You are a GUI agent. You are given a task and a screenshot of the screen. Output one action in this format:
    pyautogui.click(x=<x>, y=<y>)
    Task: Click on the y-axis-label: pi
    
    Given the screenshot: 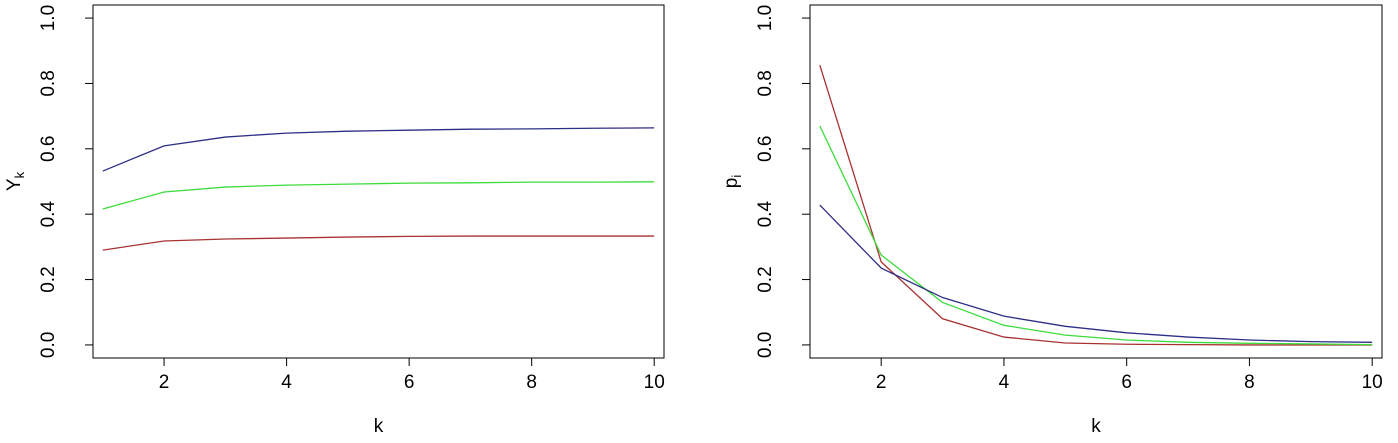 What is the action you would take?
    pyautogui.click(x=732, y=182)
    